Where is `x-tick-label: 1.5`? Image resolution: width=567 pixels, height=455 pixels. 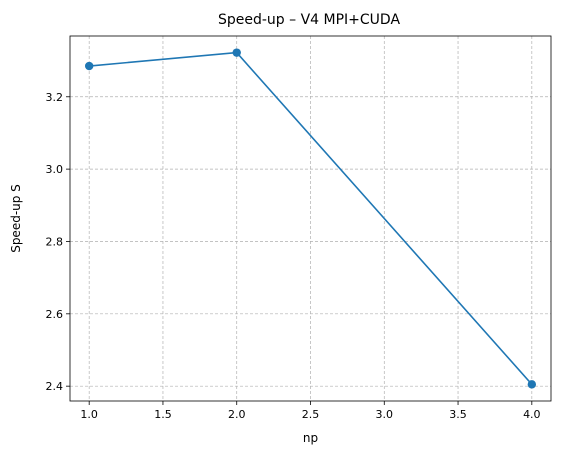
x-tick-label: 1.5 is located at coordinates (163, 414).